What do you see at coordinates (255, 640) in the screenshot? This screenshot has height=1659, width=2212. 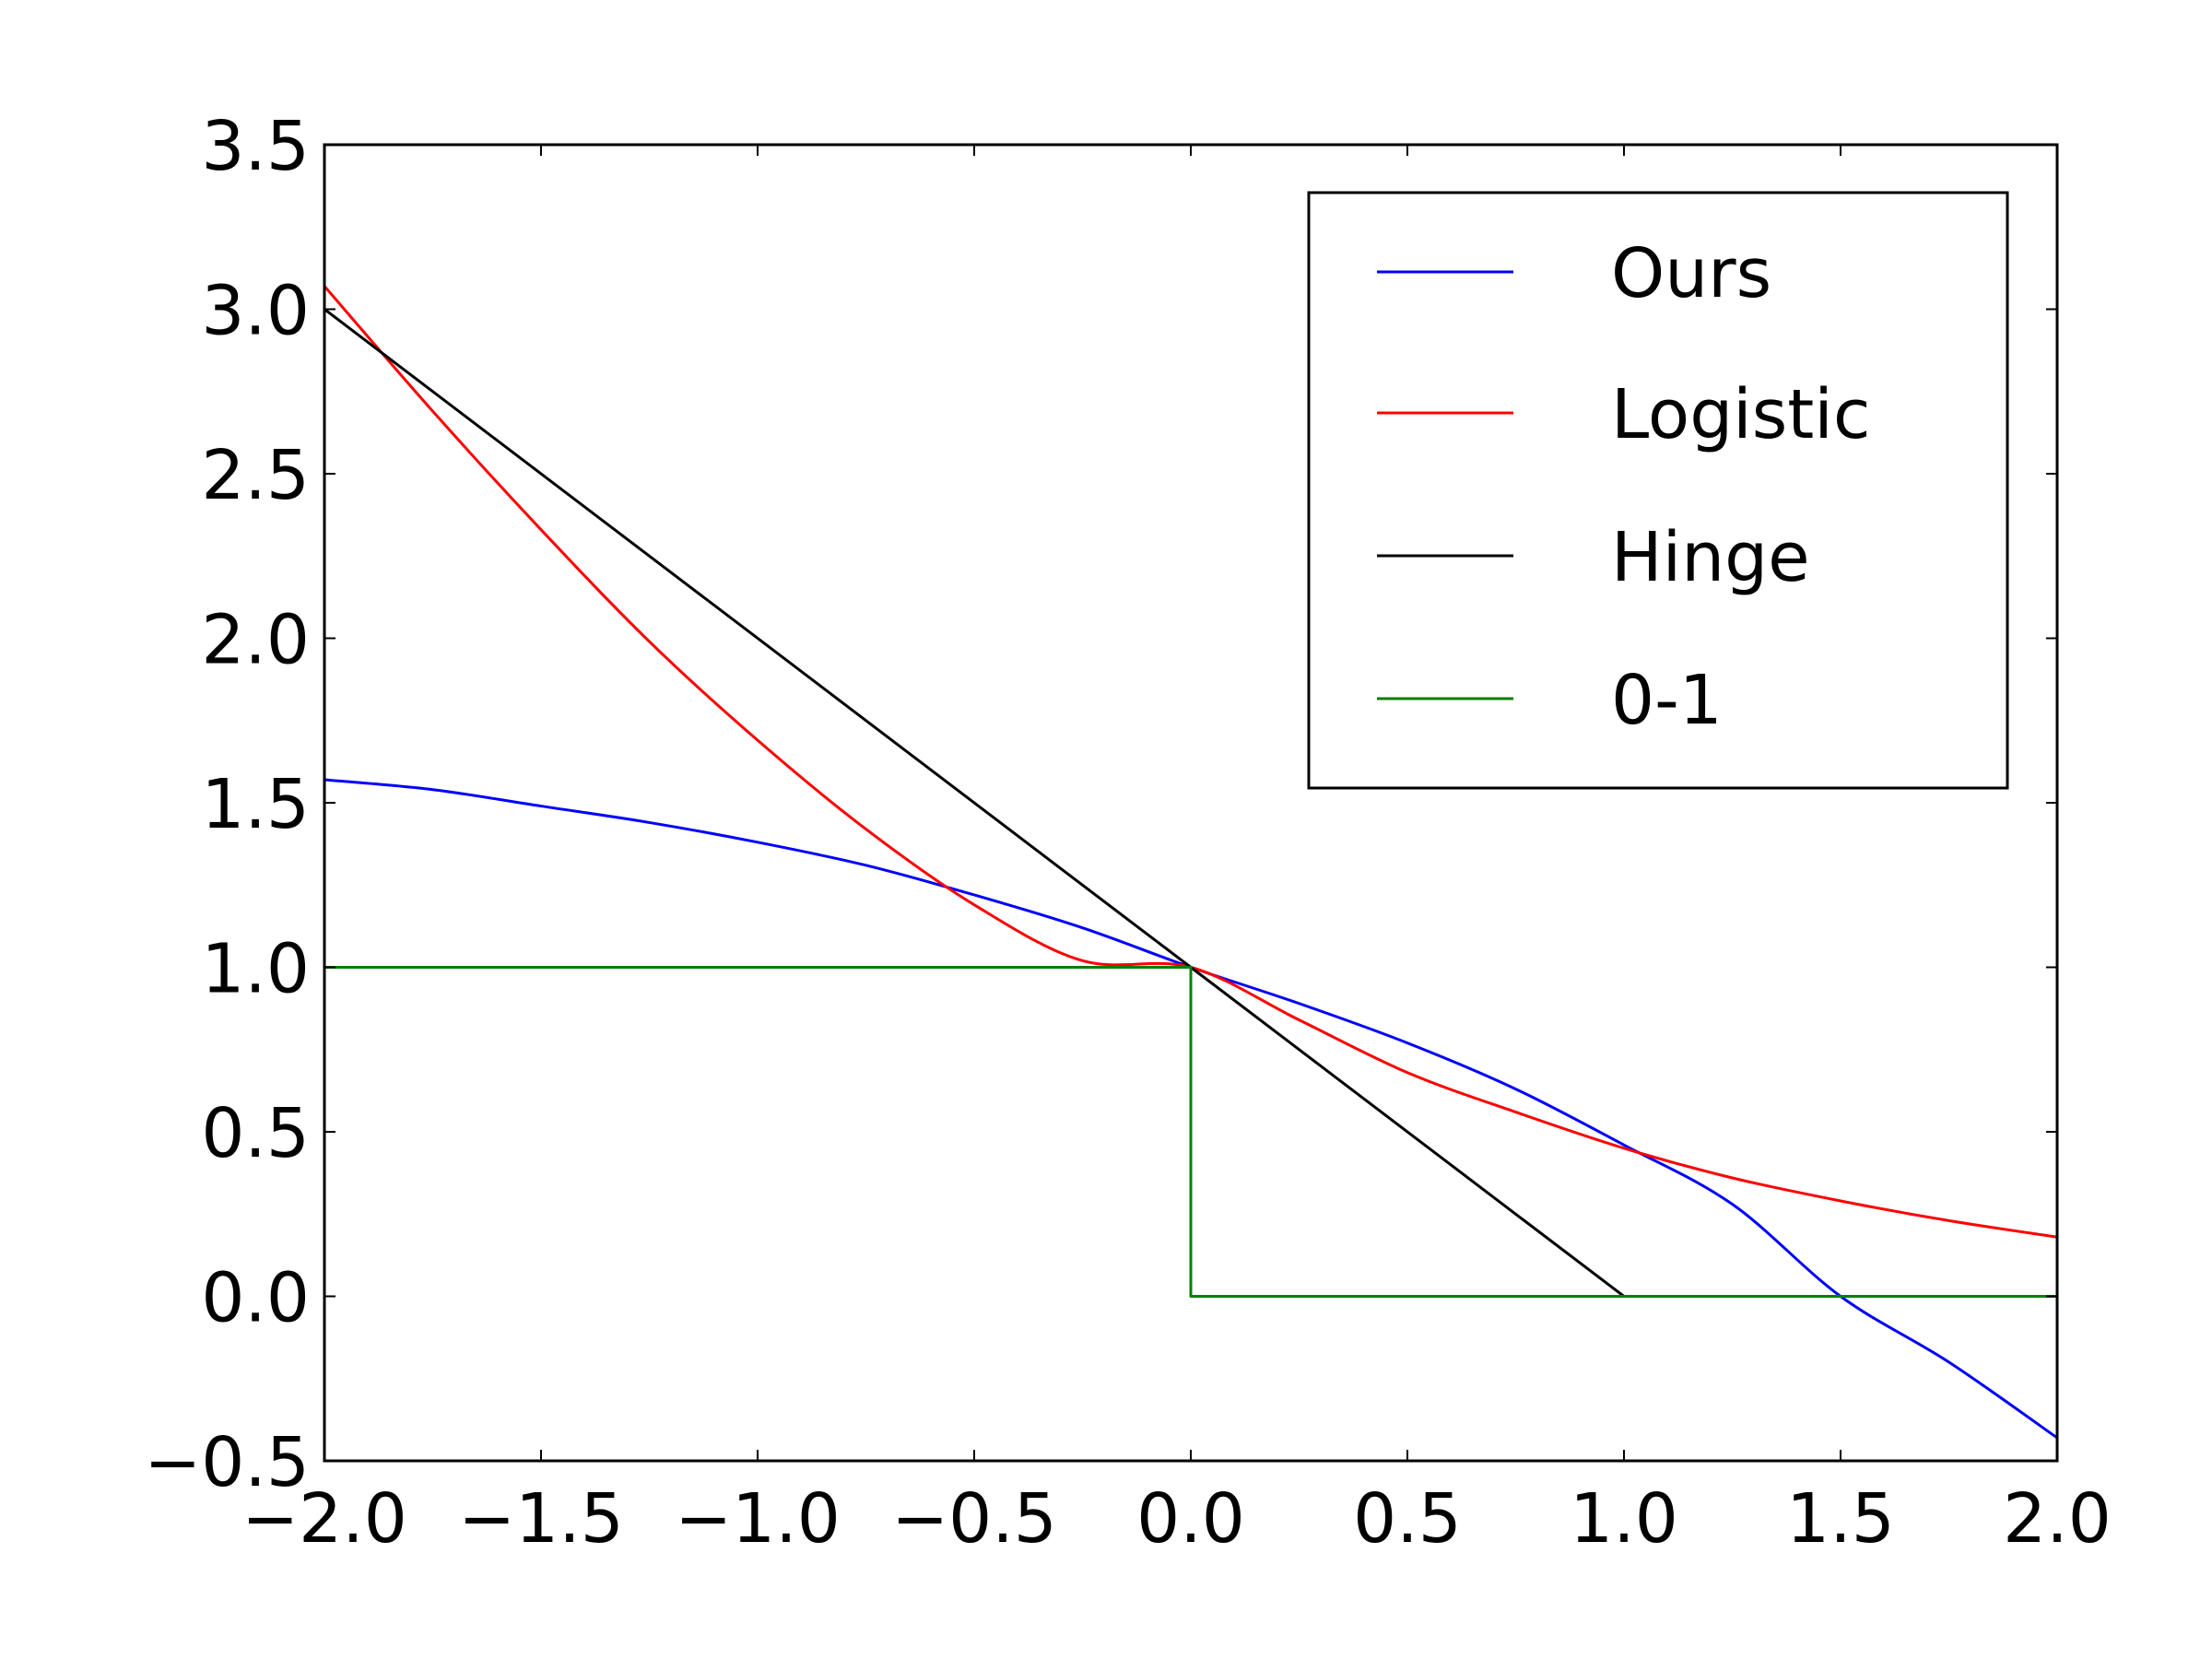 I see `y-tick-label: 2.0` at bounding box center [255, 640].